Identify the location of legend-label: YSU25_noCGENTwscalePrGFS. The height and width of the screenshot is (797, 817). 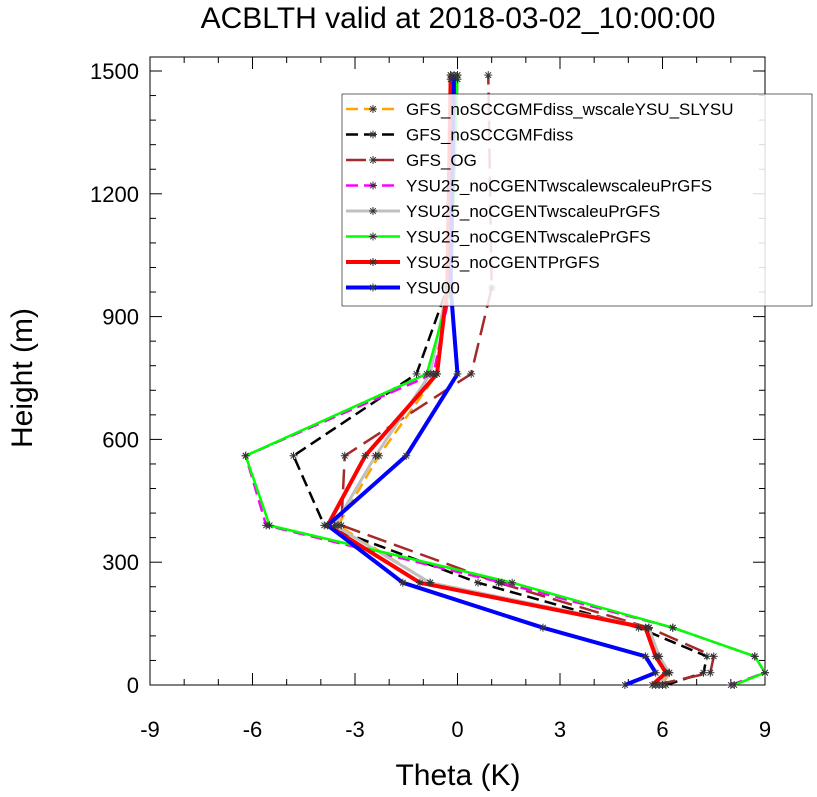
(528, 237).